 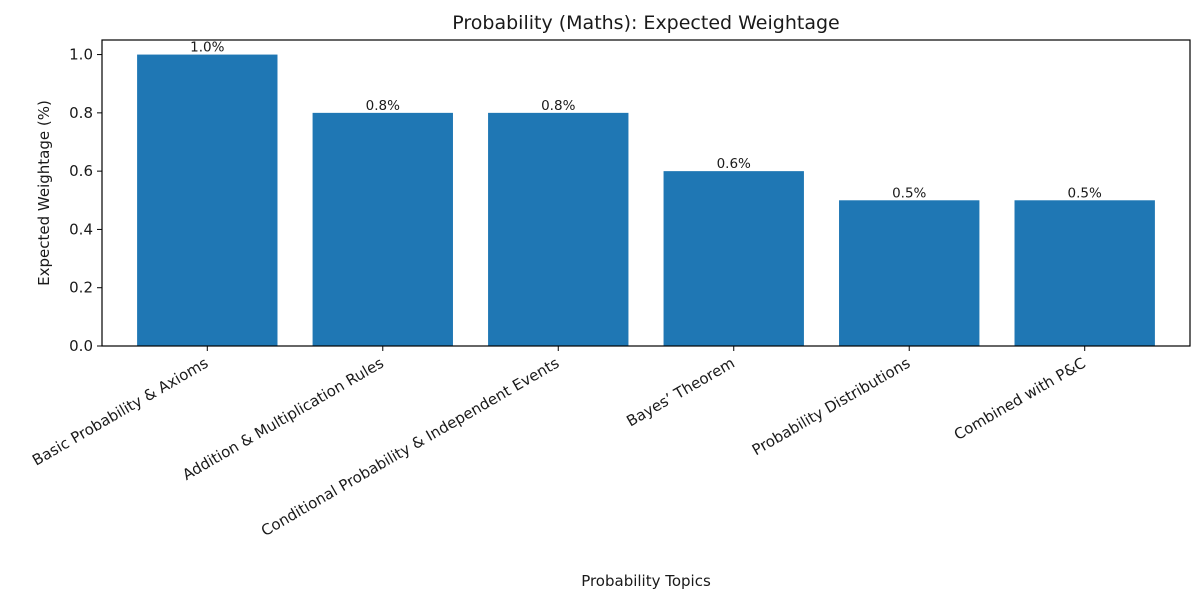 What do you see at coordinates (207, 48) in the screenshot?
I see `bar-value-label: 1.0%` at bounding box center [207, 48].